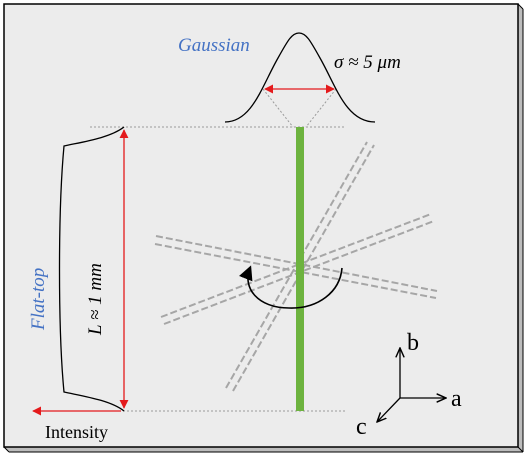 This screenshot has height=456, width=526. What do you see at coordinates (300, 269) in the screenshot?
I see `laser-line` at bounding box center [300, 269].